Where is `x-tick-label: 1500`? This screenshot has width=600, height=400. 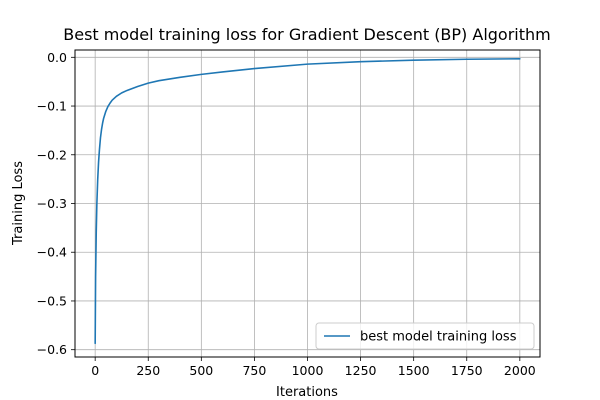
x-tick-label: 1500 is located at coordinates (414, 370).